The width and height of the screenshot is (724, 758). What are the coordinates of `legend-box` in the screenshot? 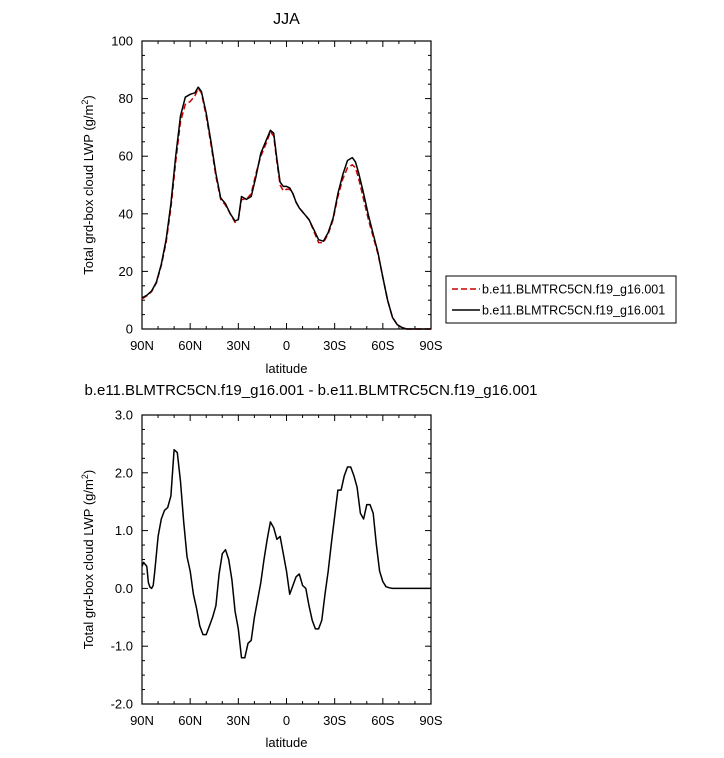 It's located at (561, 299).